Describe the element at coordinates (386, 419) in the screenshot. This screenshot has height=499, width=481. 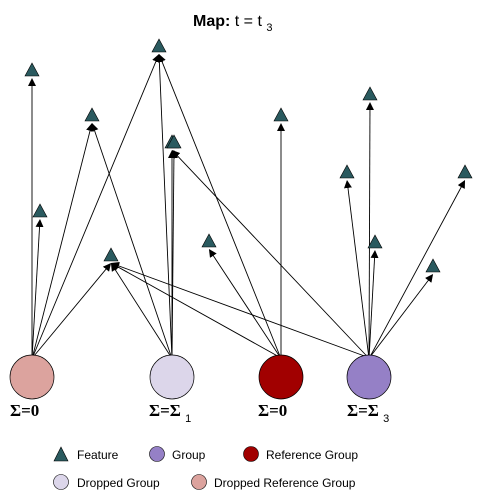
I see `group-label-g4-sub: 3` at that location.